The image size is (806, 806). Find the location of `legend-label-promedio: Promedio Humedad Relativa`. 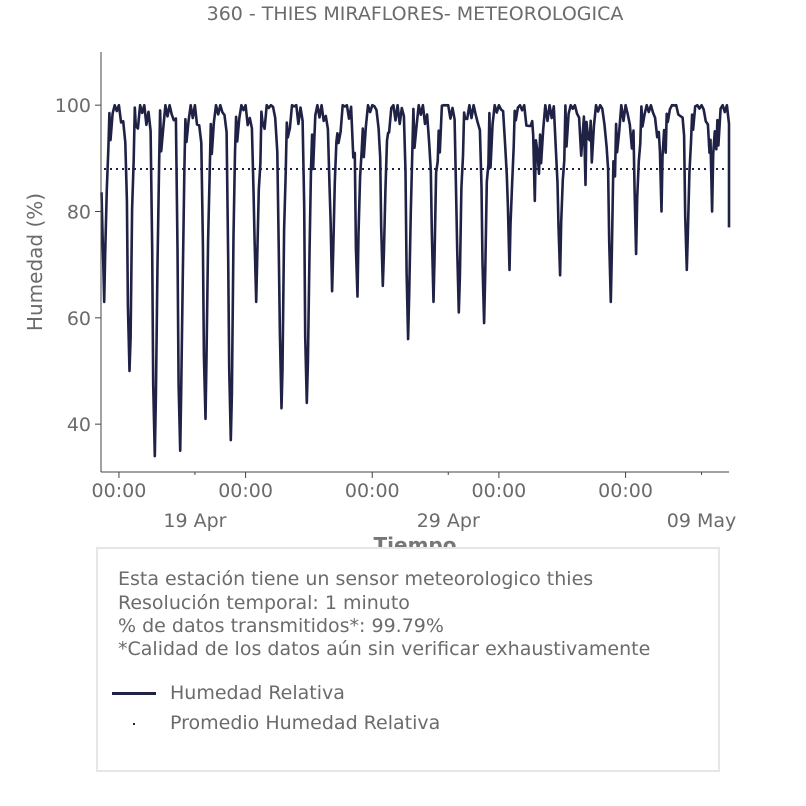

legend-label-promedio: Promedio Humedad Relativa is located at coordinates (305, 723).